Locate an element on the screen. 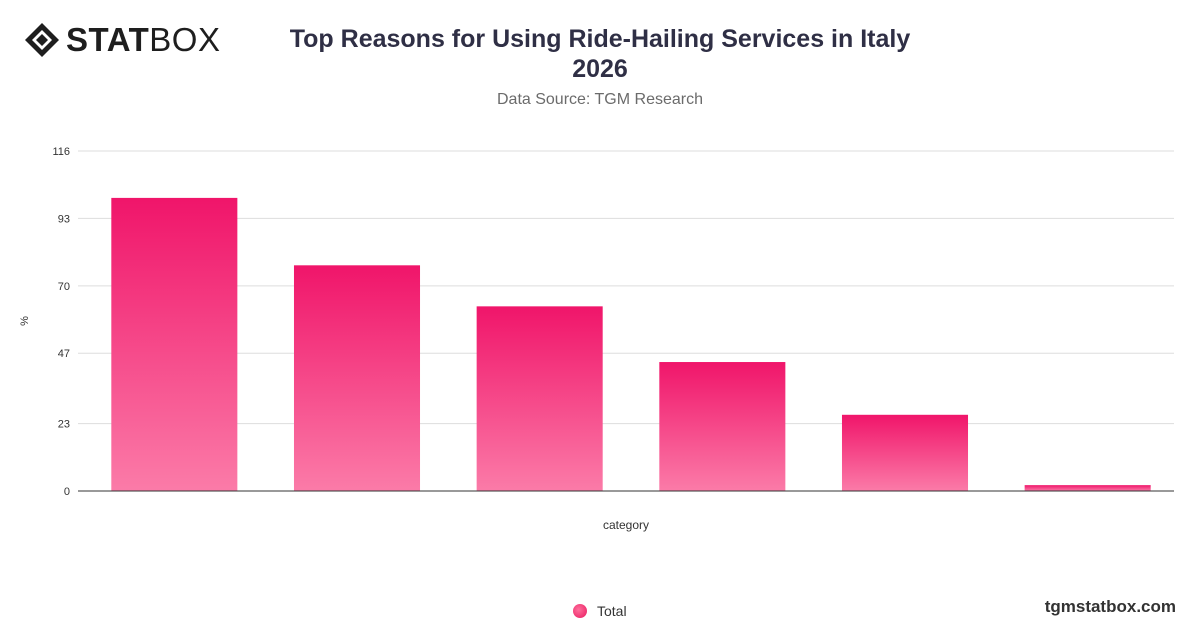 Image resolution: width=1200 pixels, height=628 pixels. statbox-logo: STATBOX is located at coordinates (122, 40).